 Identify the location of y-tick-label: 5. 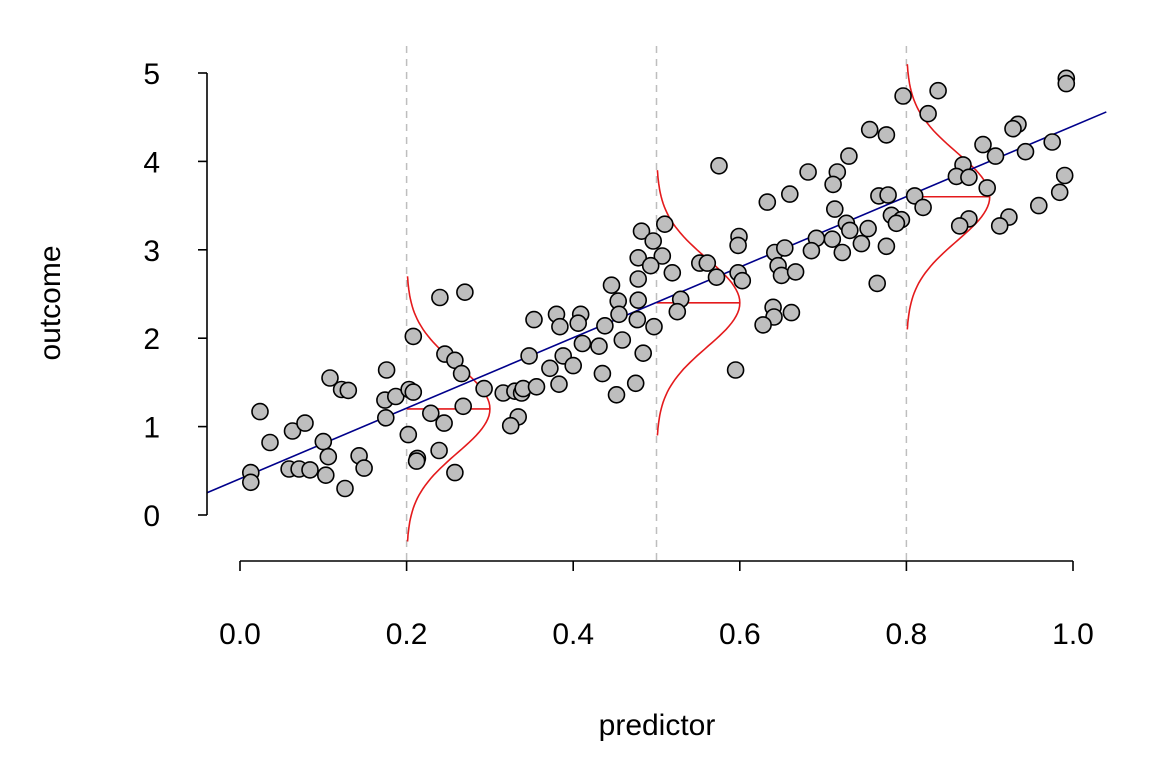
(151, 74).